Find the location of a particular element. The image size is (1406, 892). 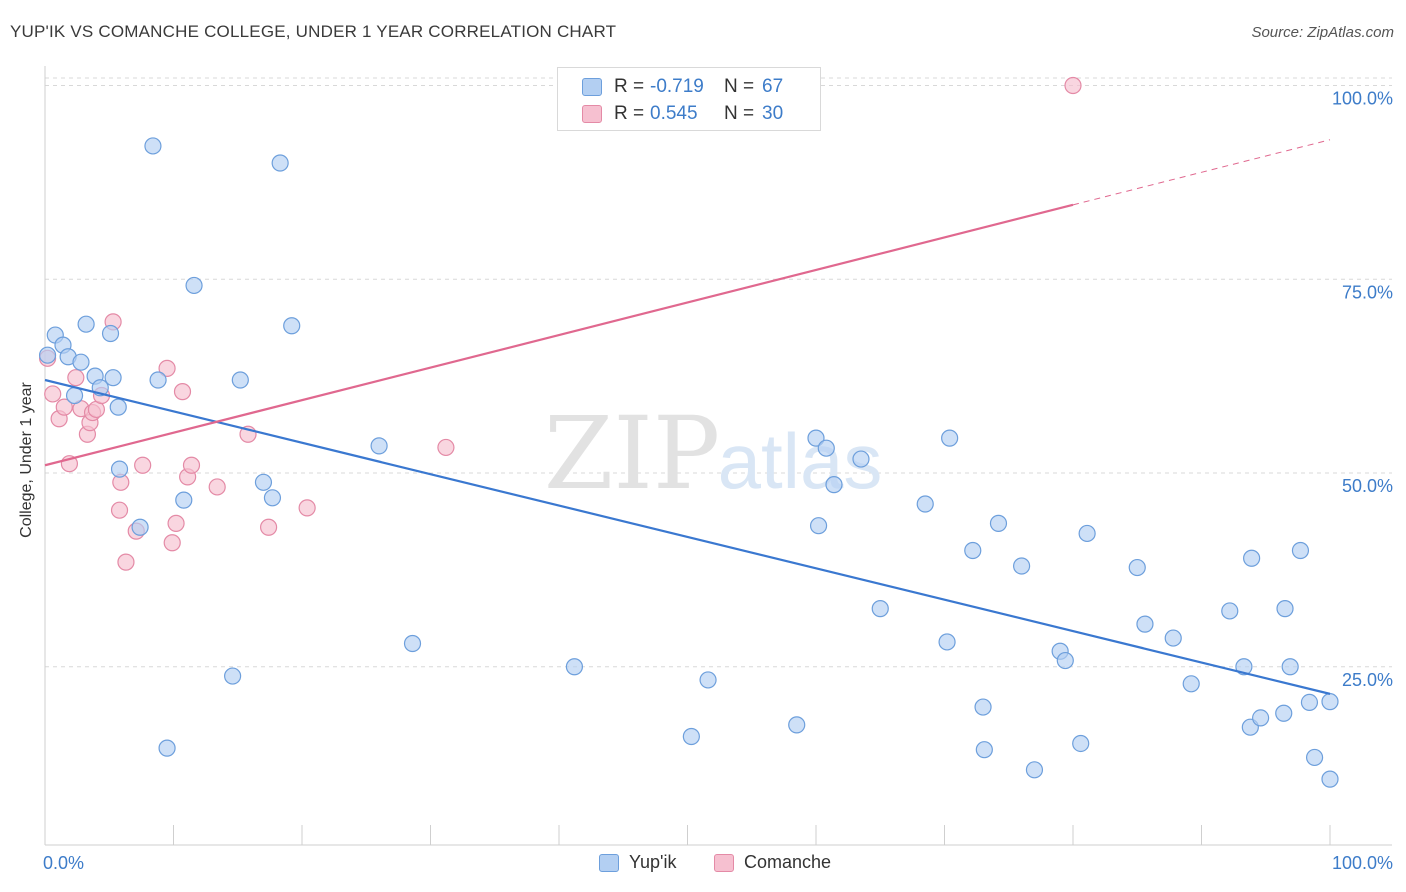

yupik-swatch is located at coordinates (592, 87).